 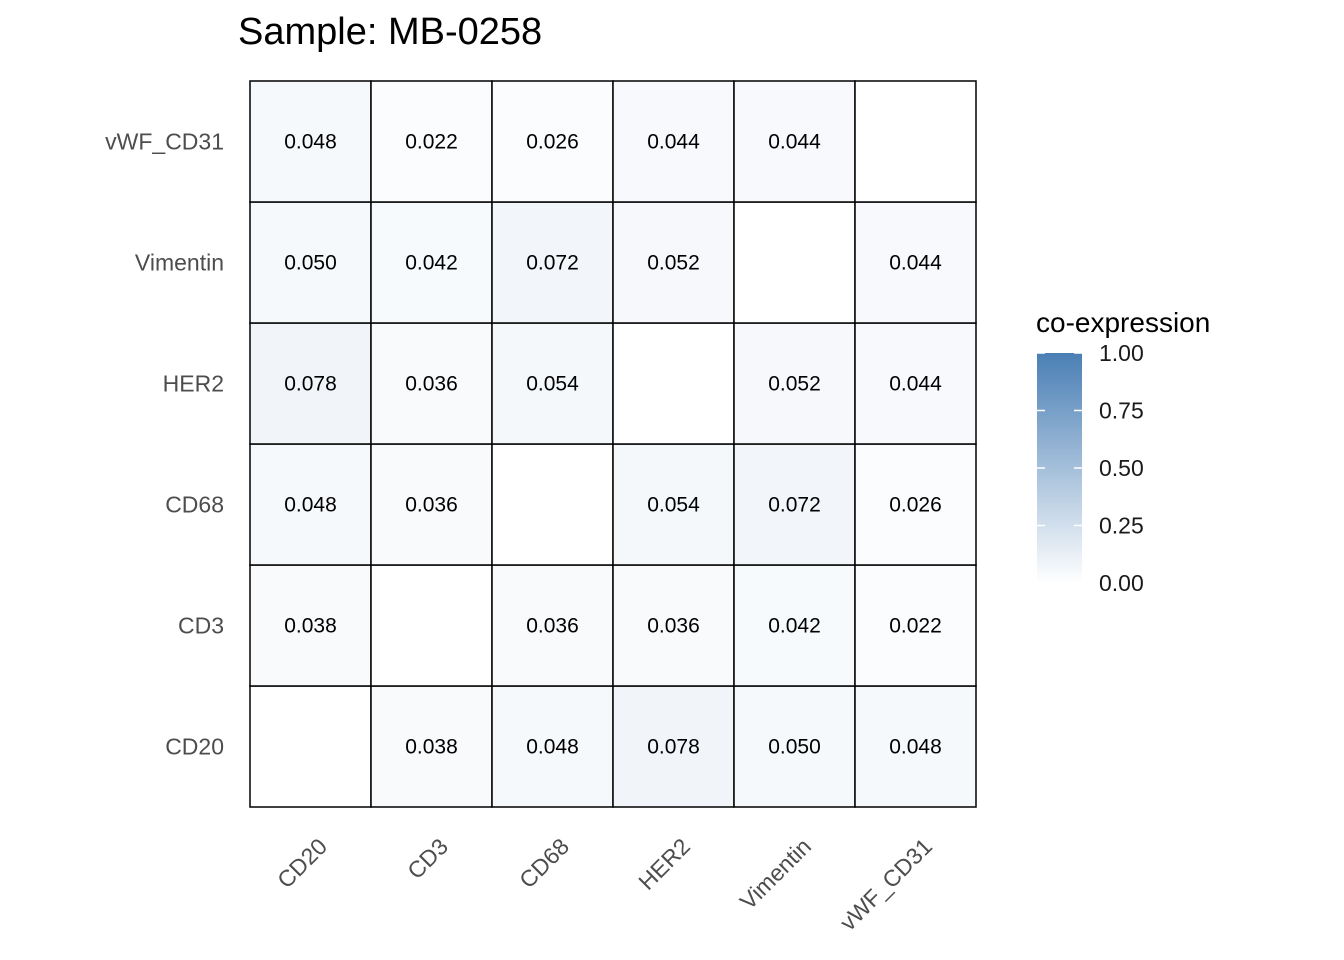 I want to click on x-tick-label: vWF_CD31, so click(x=886, y=884).